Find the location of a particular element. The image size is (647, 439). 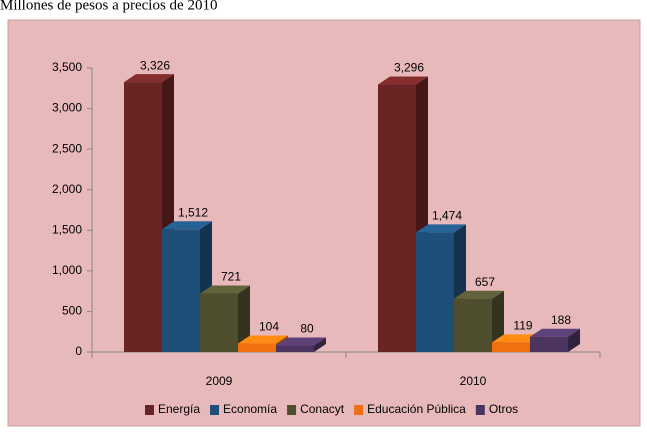

data-label: 1,474 is located at coordinates (447, 216).